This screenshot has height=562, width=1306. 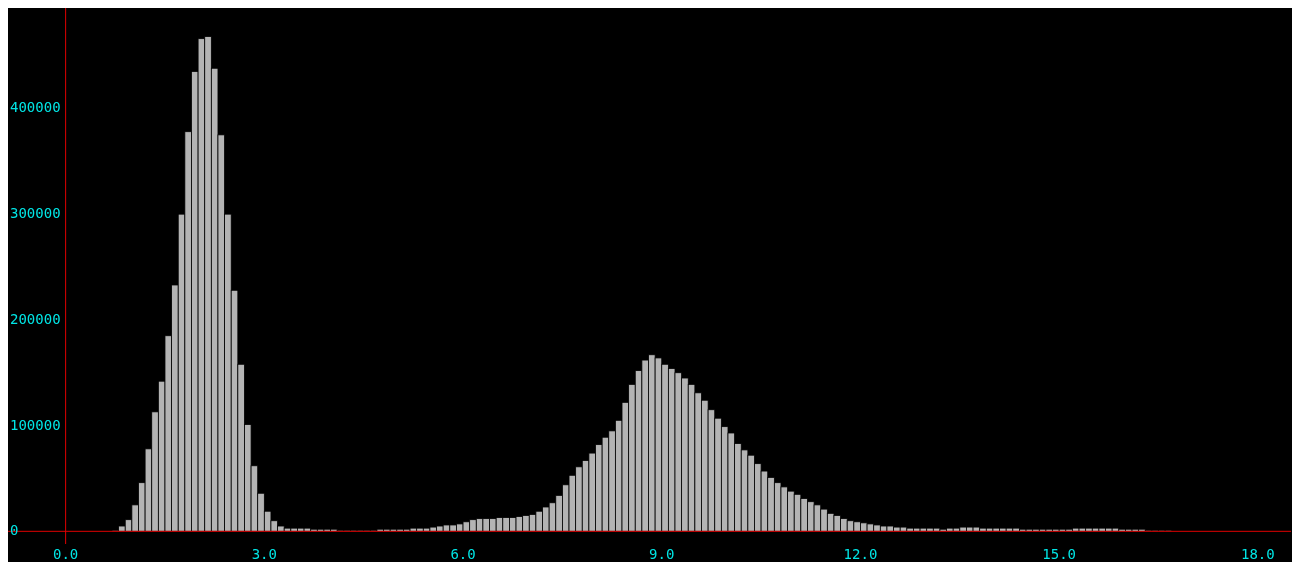 I want to click on y-tick-label: 400000, so click(x=35, y=107).